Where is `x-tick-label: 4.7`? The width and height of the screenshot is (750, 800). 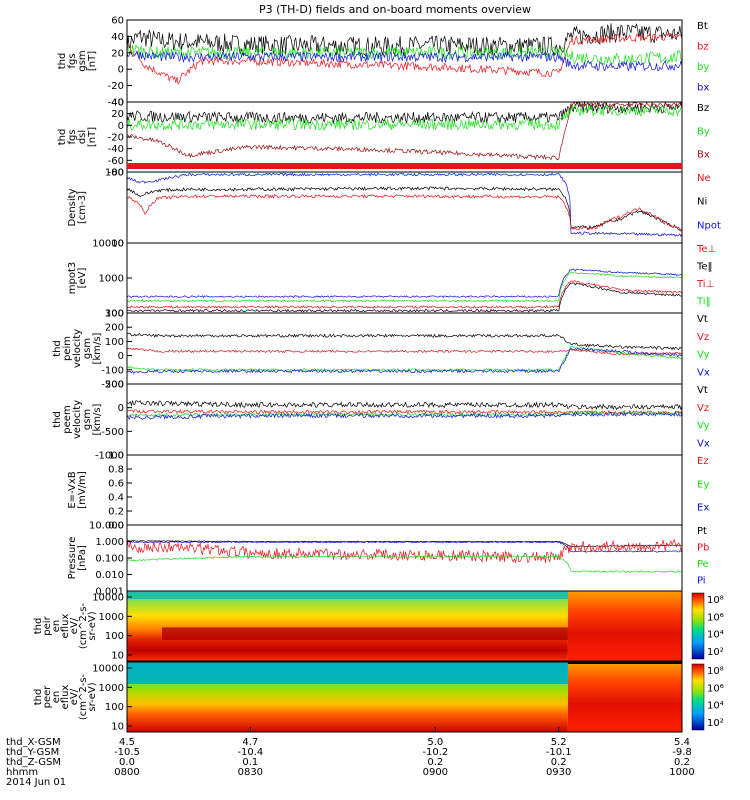 x-tick-label: 4.7 is located at coordinates (250, 742).